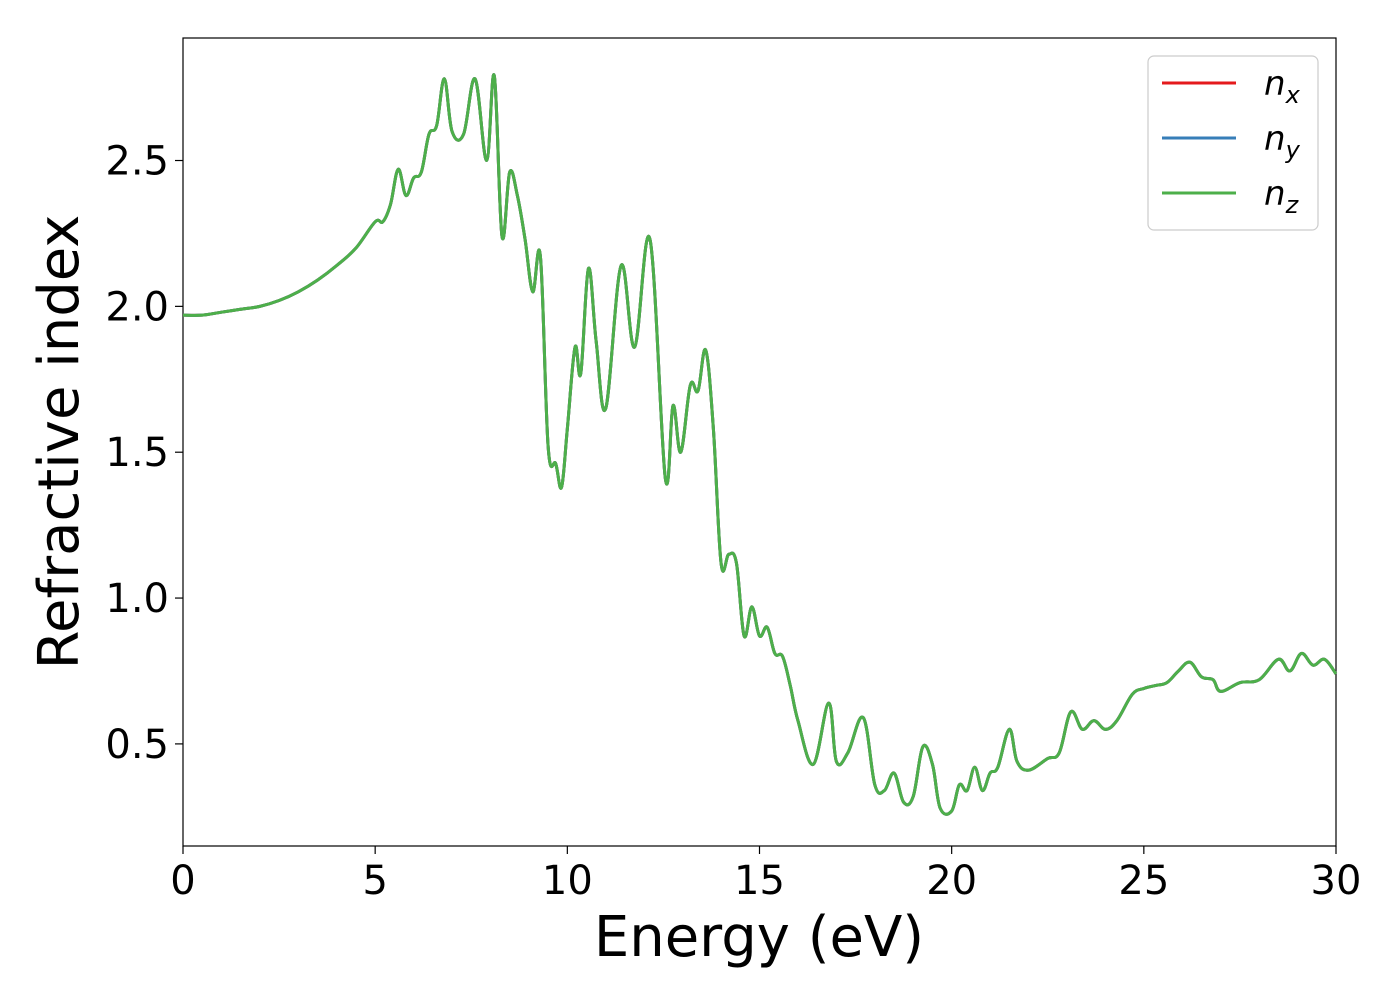 This screenshot has width=1400, height=1000. What do you see at coordinates (374, 881) in the screenshot?
I see `x-tick-label: 5` at bounding box center [374, 881].